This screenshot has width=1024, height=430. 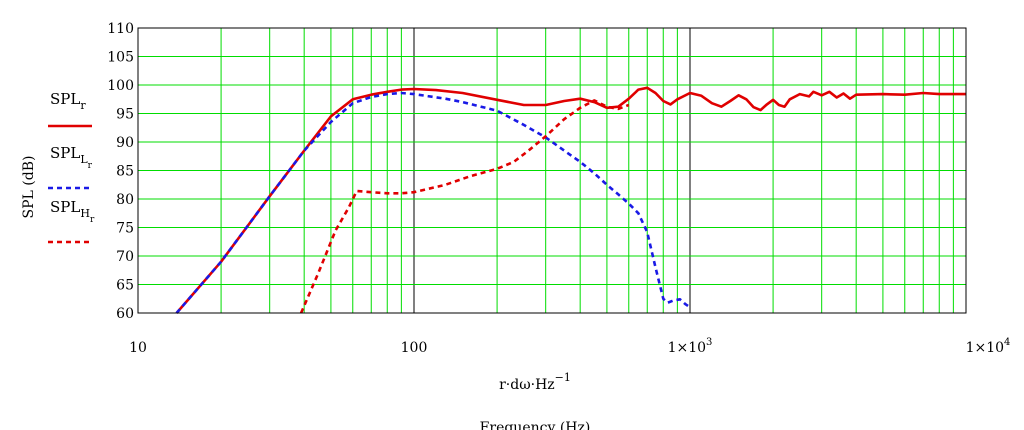 What do you see at coordinates (690, 346) in the screenshot?
I see `x-tick-label: 1×10³` at bounding box center [690, 346].